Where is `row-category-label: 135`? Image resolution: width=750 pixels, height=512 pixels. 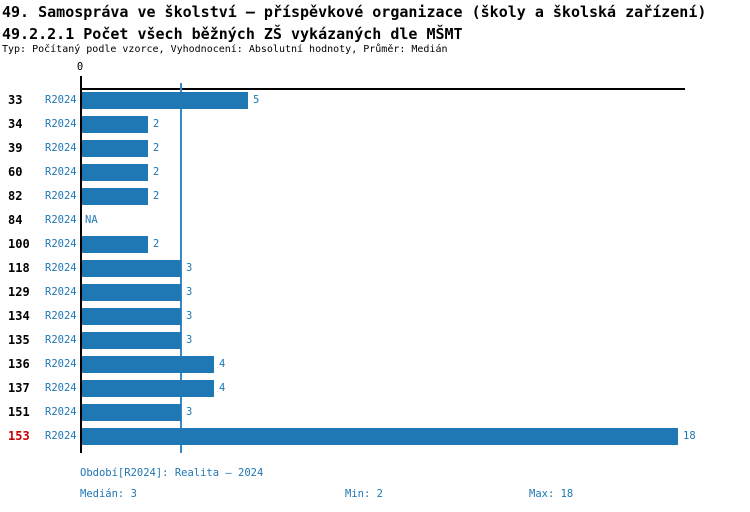 row-category-label: 135 is located at coordinates (19, 340).